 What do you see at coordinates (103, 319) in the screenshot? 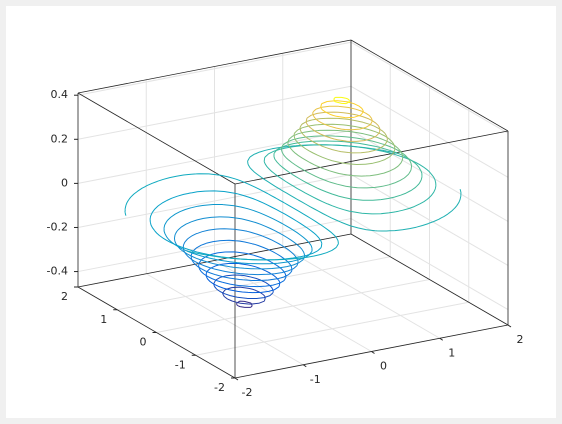
I see `y-tick-label: 1` at bounding box center [103, 319].